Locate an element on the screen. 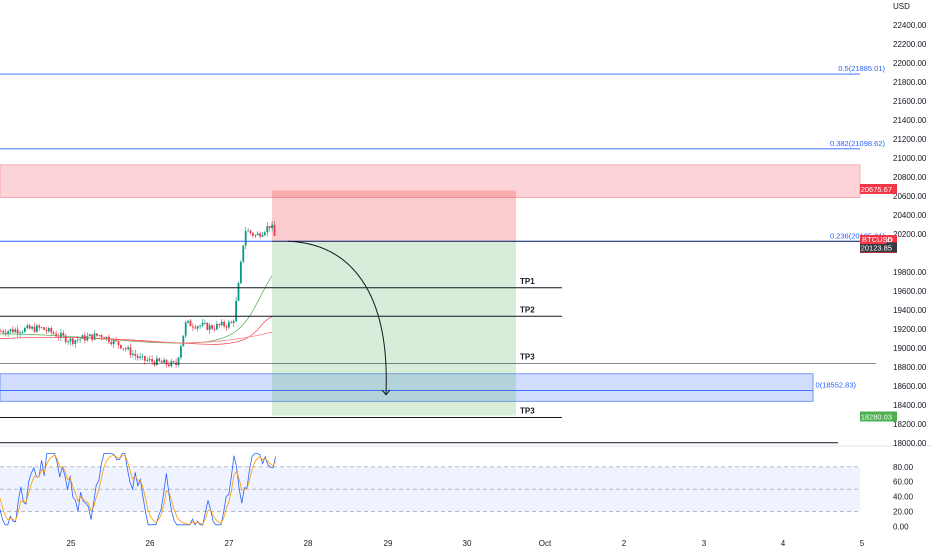 The width and height of the screenshot is (932, 550). price-tick-label: 18200.00 is located at coordinates (910, 424).